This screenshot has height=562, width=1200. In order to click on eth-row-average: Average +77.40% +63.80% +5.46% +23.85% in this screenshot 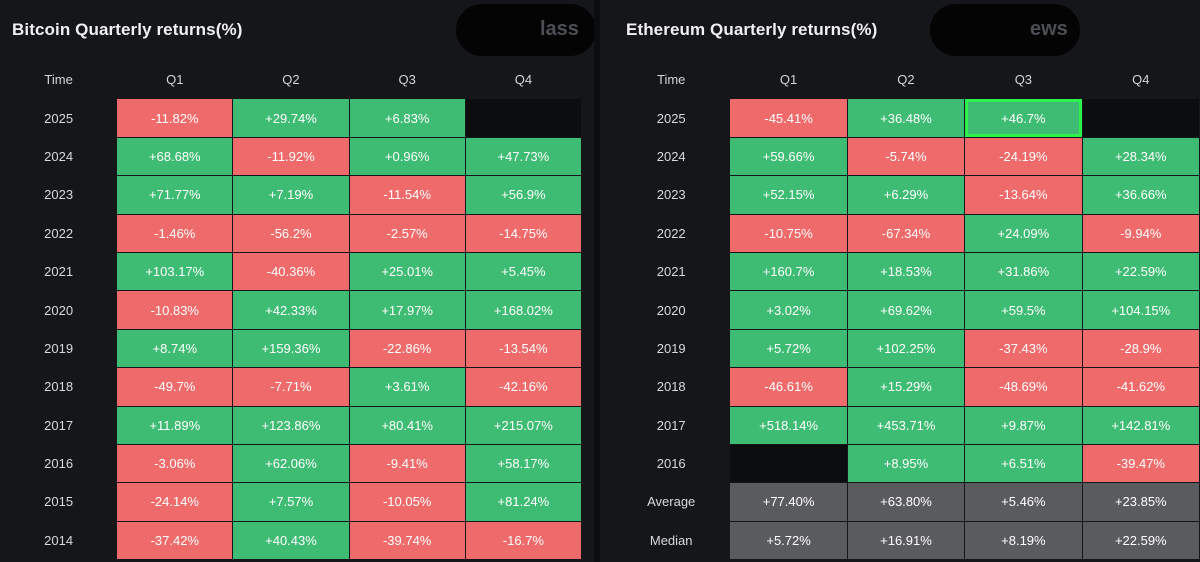, I will do `click(905, 502)`.